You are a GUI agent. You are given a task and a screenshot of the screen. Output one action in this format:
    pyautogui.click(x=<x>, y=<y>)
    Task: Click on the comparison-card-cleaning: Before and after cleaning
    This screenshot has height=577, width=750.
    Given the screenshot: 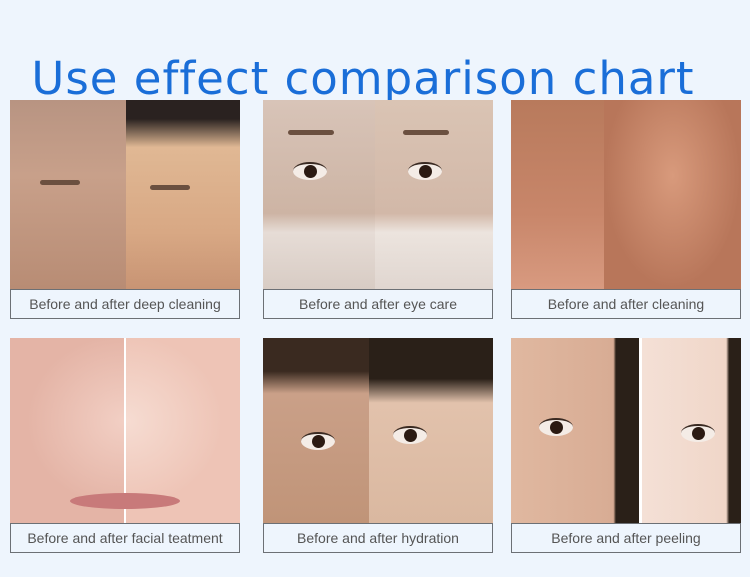 What is the action you would take?
    pyautogui.click(x=626, y=209)
    